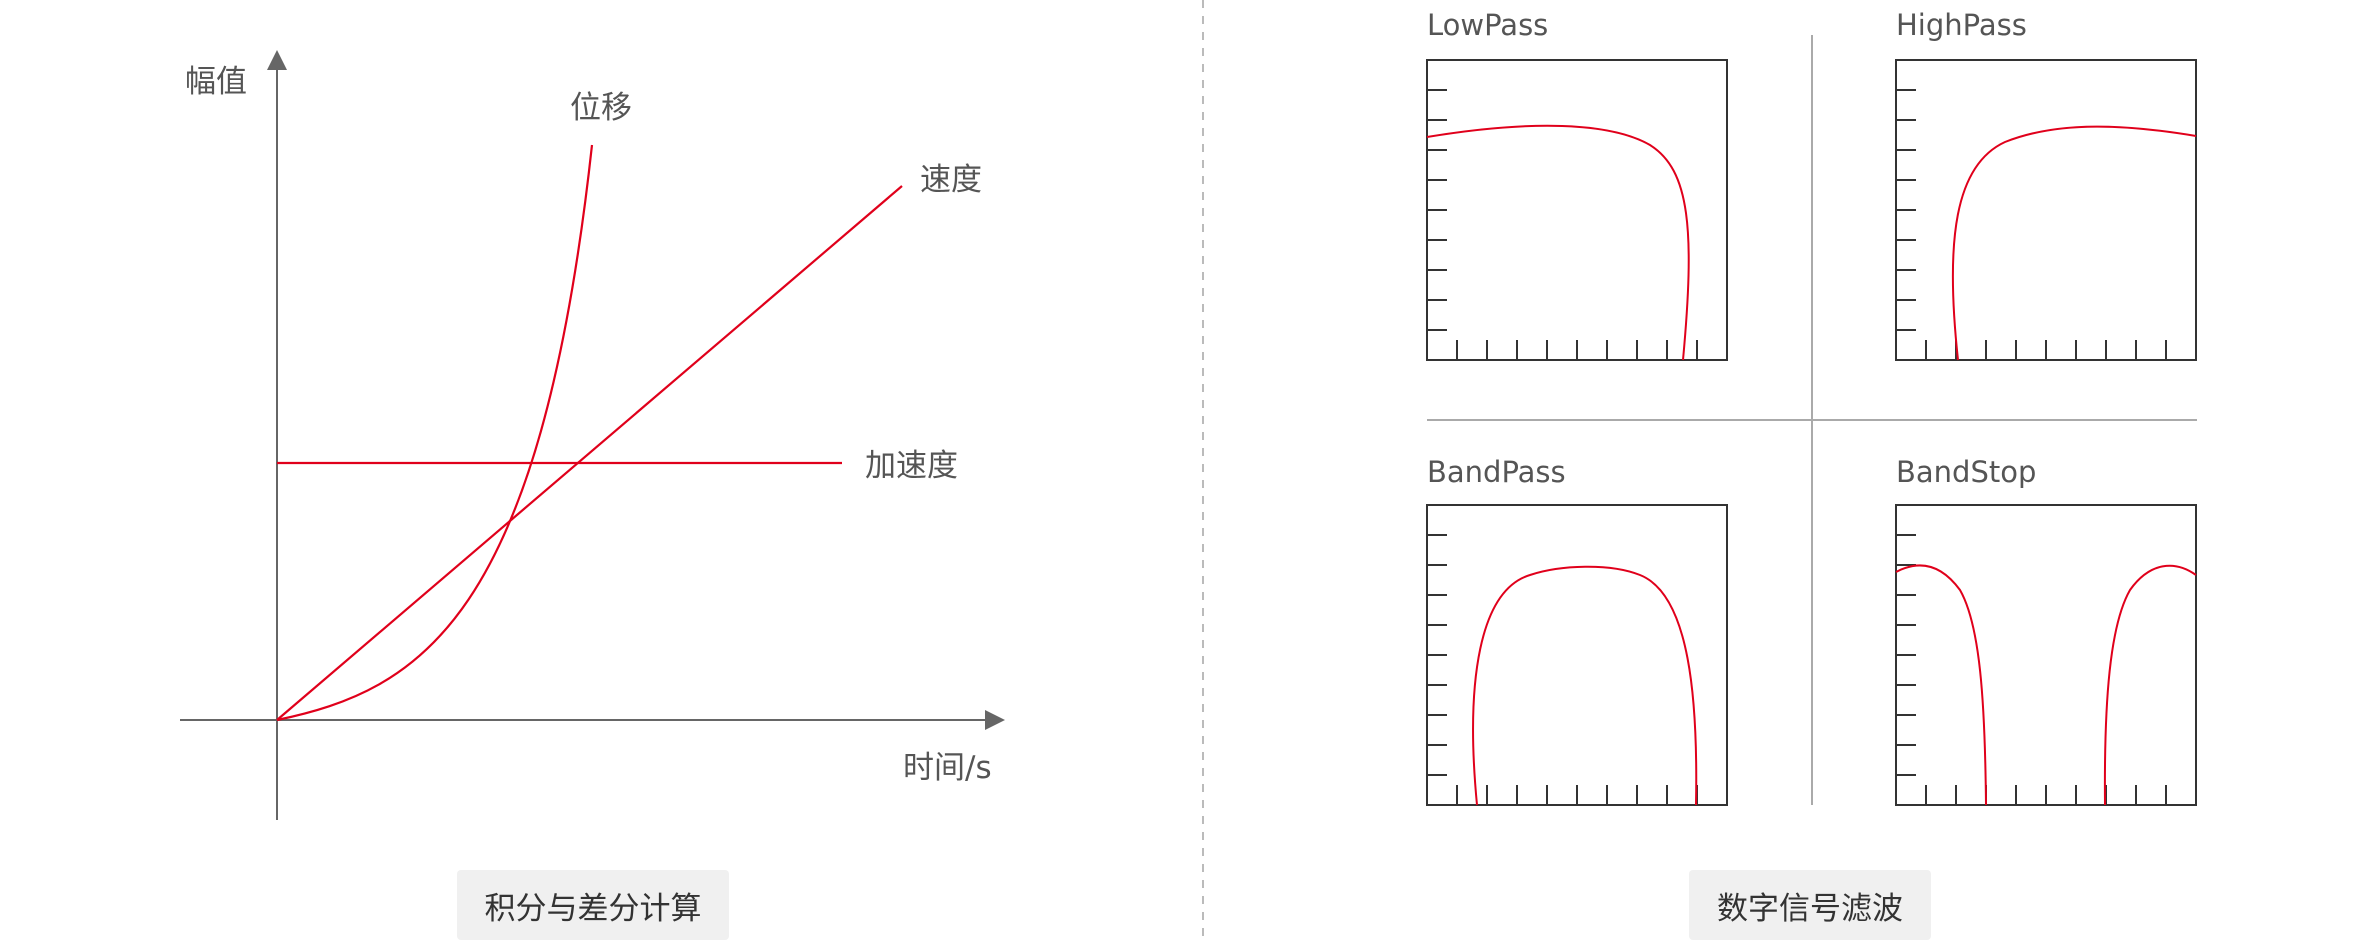 This screenshot has height=940, width=2380. I want to click on highpass-title: HighPass, so click(1961, 25).